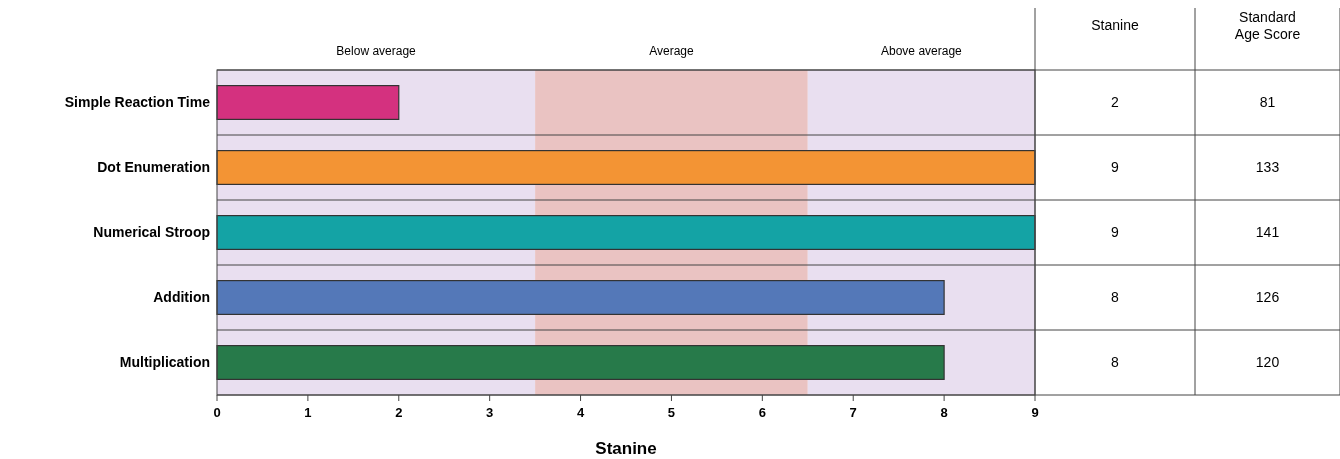 This screenshot has width=1340, height=459. What do you see at coordinates (308, 412) in the screenshot?
I see `x-tick-label: 1` at bounding box center [308, 412].